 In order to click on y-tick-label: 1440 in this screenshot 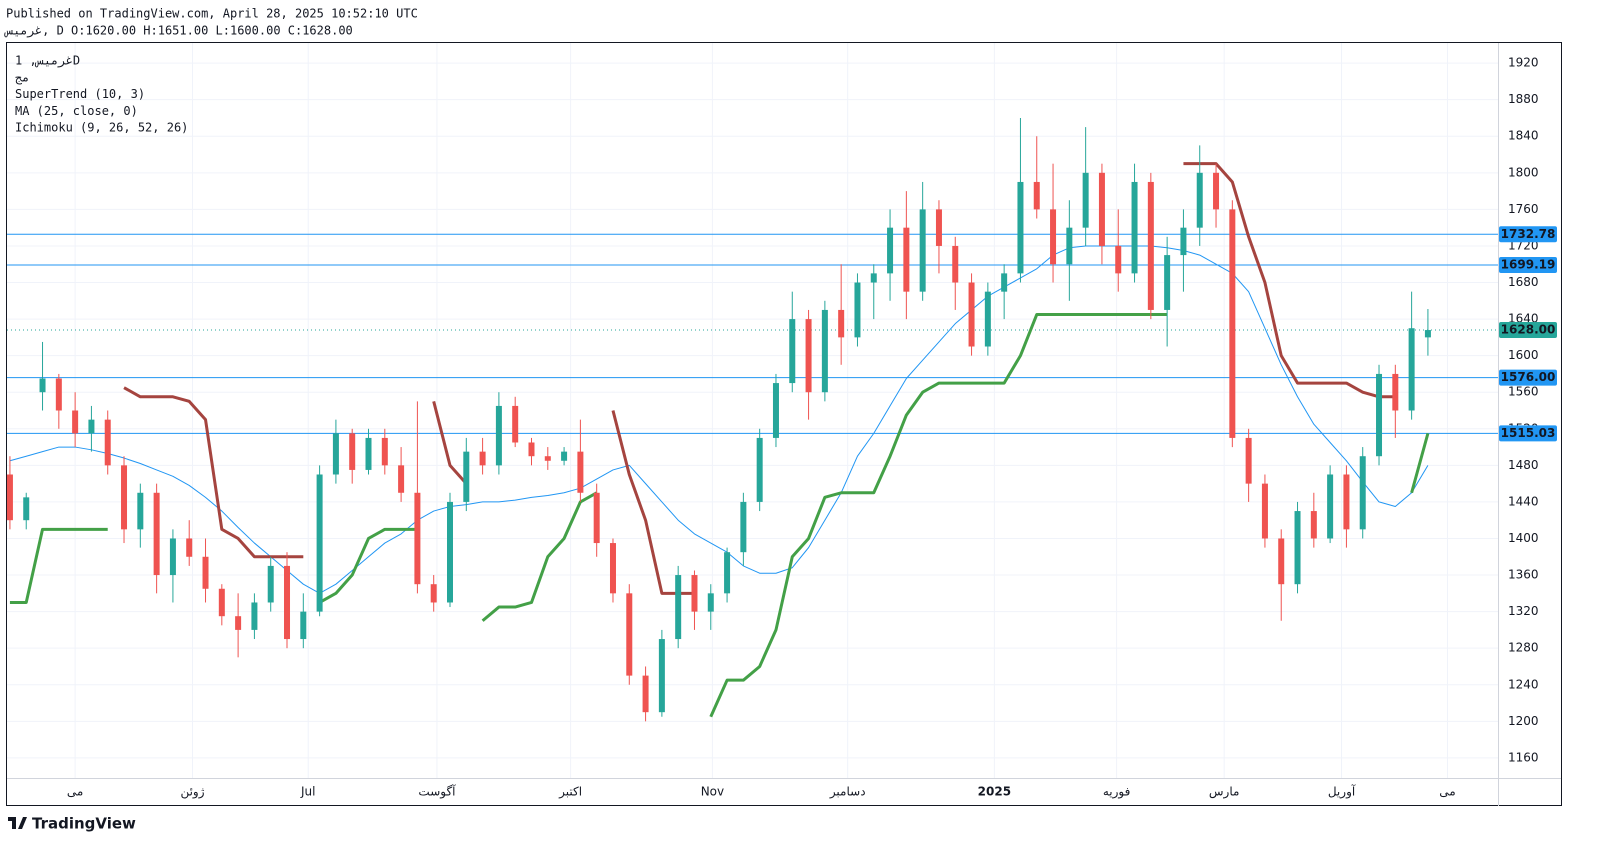, I will do `click(1523, 501)`.